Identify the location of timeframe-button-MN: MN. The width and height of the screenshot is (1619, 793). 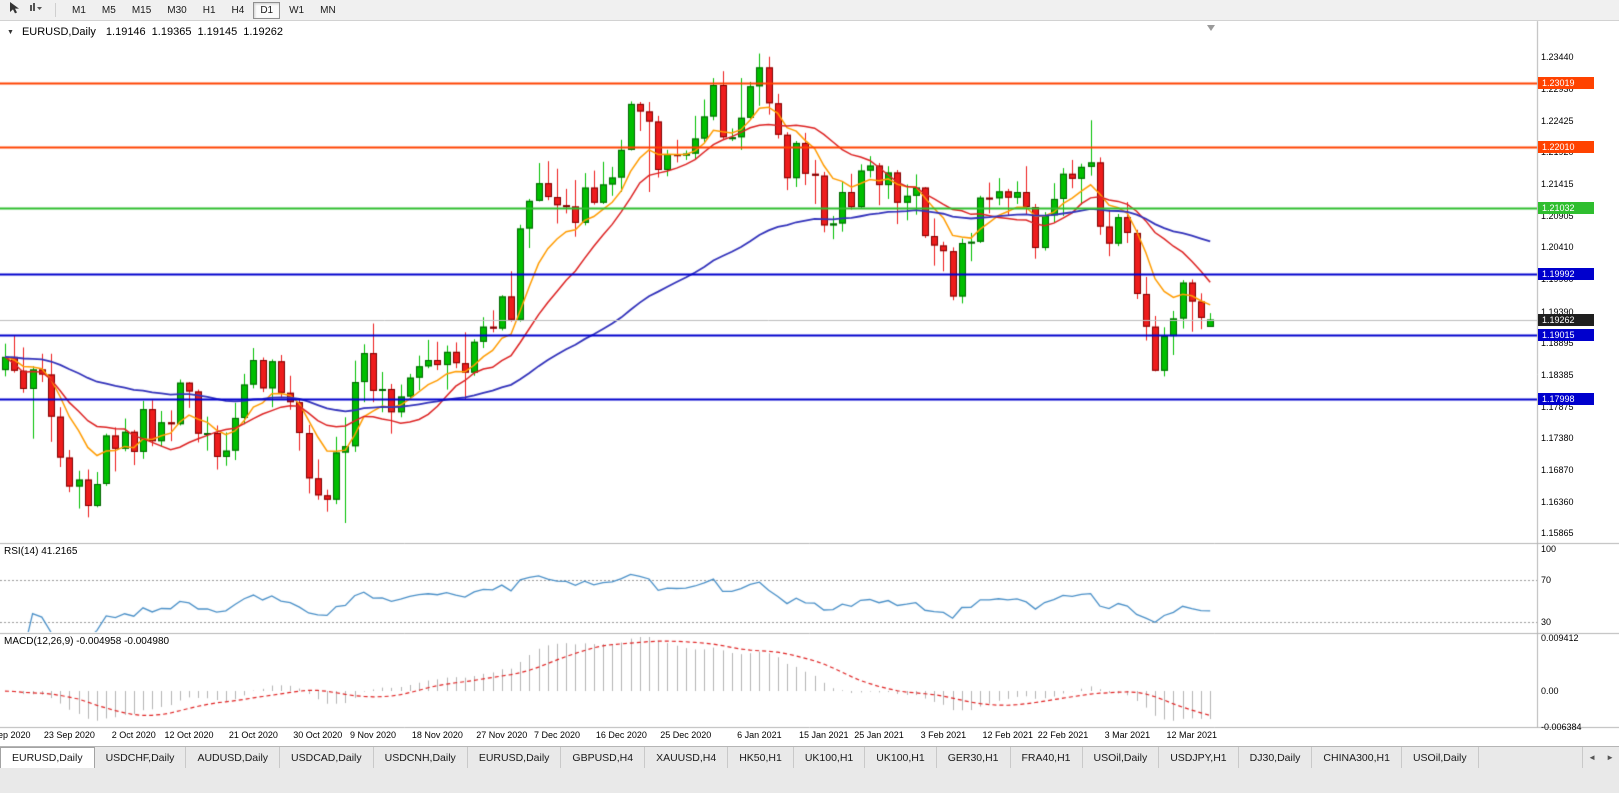
(328, 10).